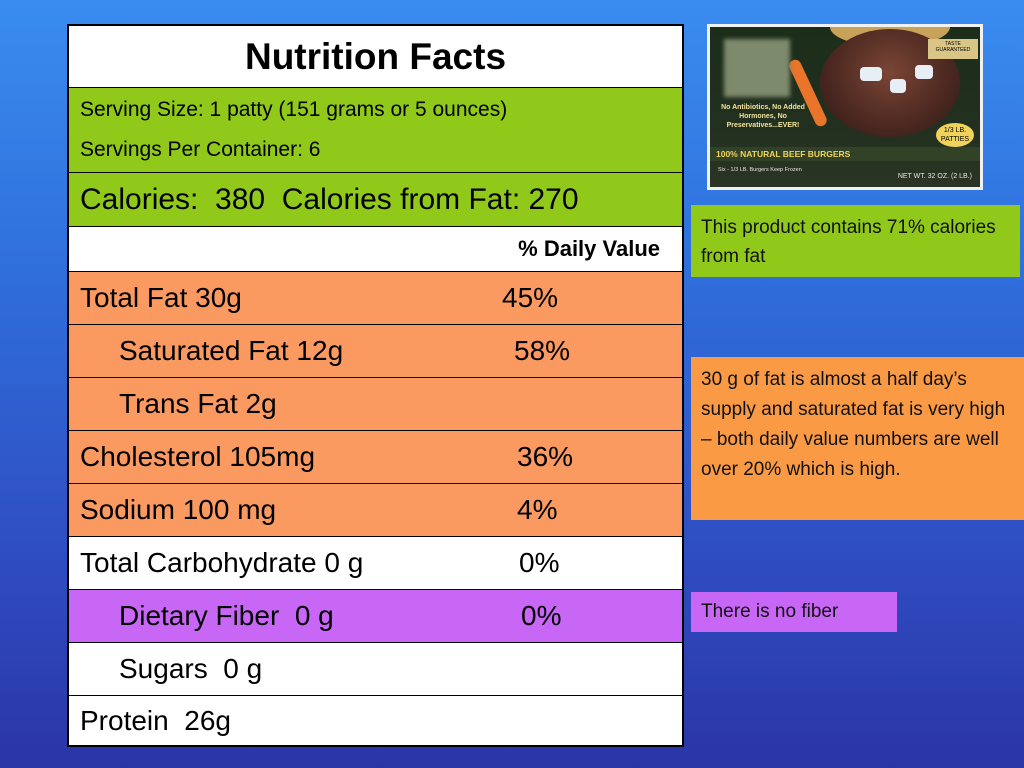 This screenshot has width=1024, height=768. I want to click on nutrient-percent: 58%, so click(542, 350).